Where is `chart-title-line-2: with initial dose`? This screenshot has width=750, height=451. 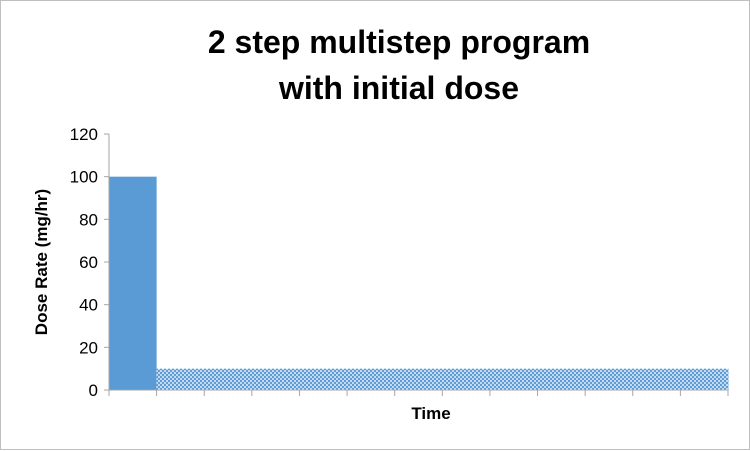 chart-title-line-2: with initial dose is located at coordinates (398, 88).